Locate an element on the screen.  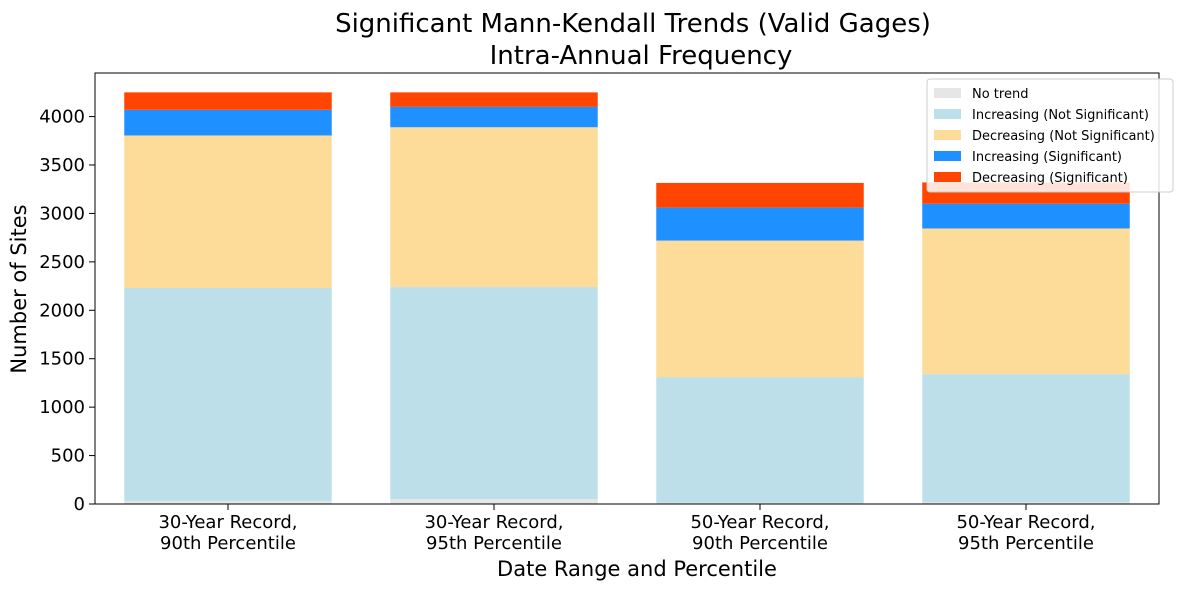
bar-segment-cat3-series3 is located at coordinates (1026, 216).